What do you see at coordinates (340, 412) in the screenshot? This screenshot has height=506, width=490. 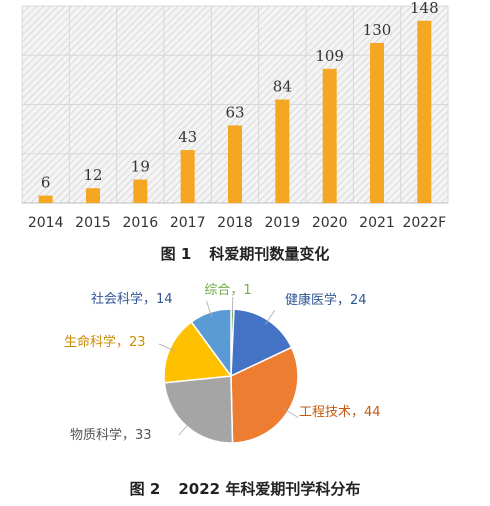 I see `pie-label: 工程技术，44` at bounding box center [340, 412].